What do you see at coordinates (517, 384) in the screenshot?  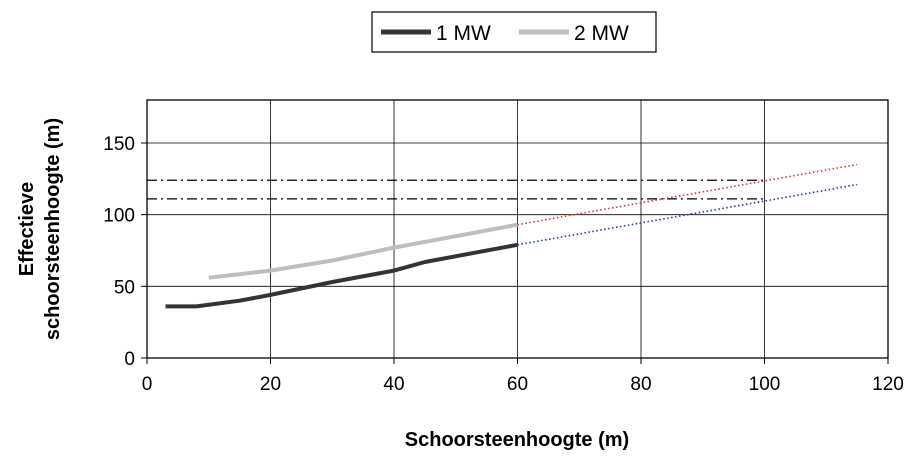 I see `x-tick-label-60: 60` at bounding box center [517, 384].